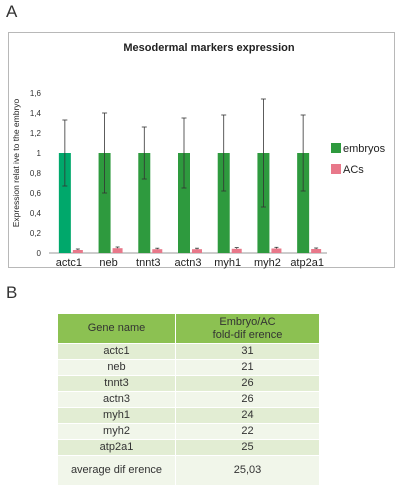 The image size is (403, 500). Describe the element at coordinates (364, 149) in the screenshot. I see `legend-label-embryos: embryos` at that location.